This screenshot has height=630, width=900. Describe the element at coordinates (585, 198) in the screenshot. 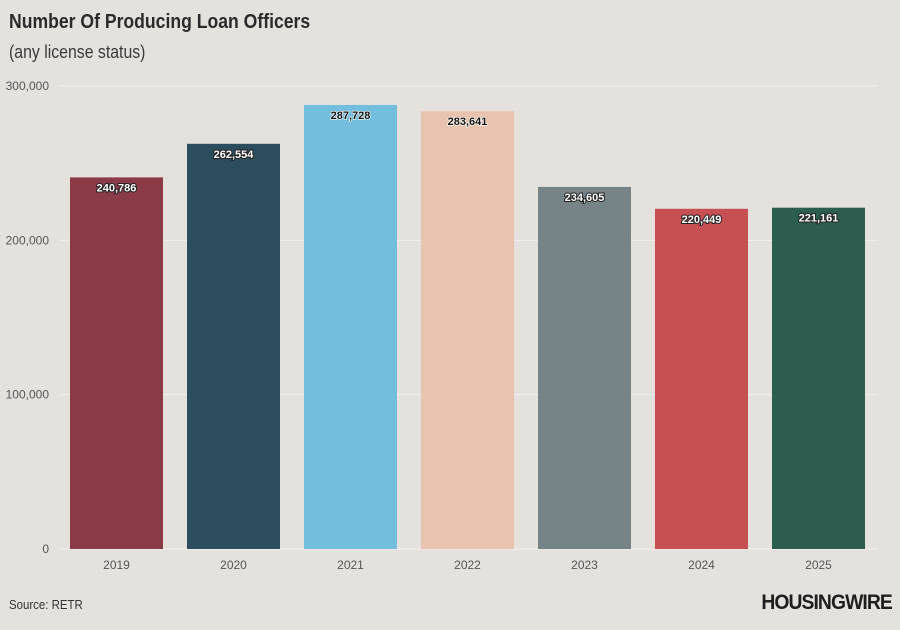

I see `data-label: 234,605` at that location.